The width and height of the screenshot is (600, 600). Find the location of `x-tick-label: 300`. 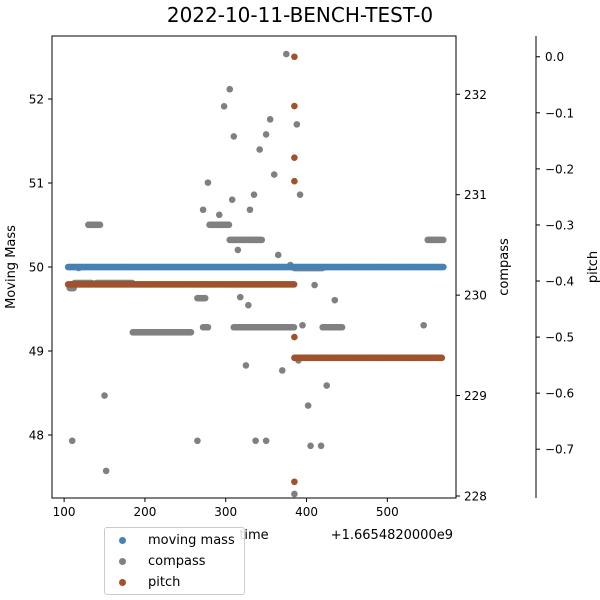

x-tick-label: 300 is located at coordinates (225, 512).